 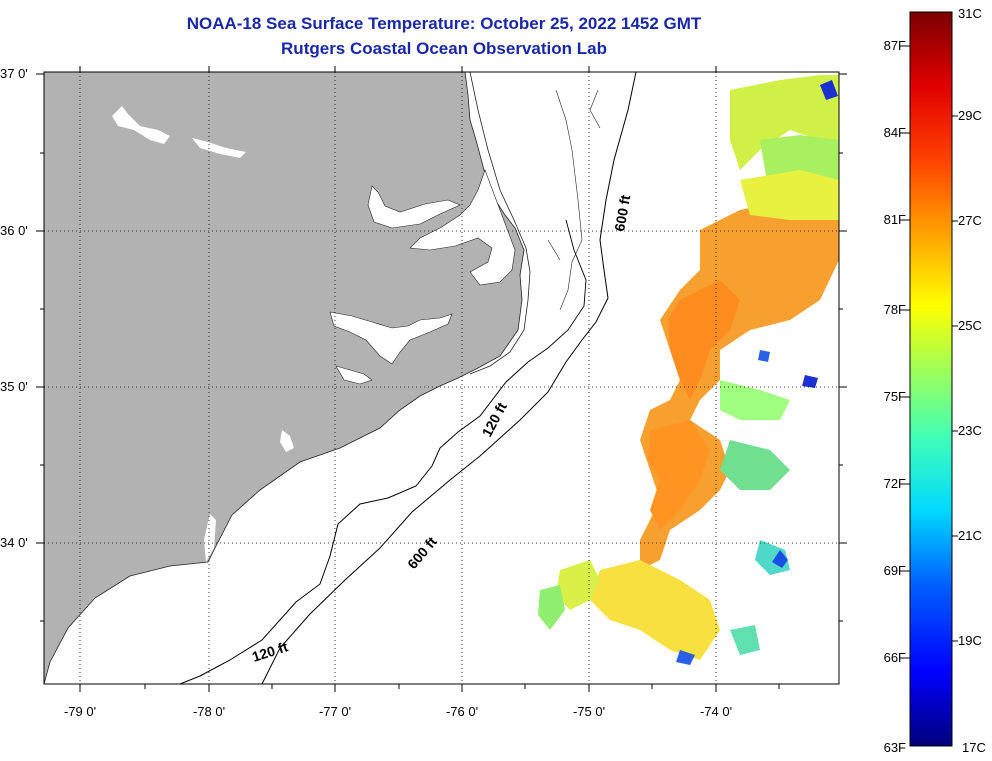 What do you see at coordinates (462, 711) in the screenshot?
I see `lon-label: -76 0'` at bounding box center [462, 711].